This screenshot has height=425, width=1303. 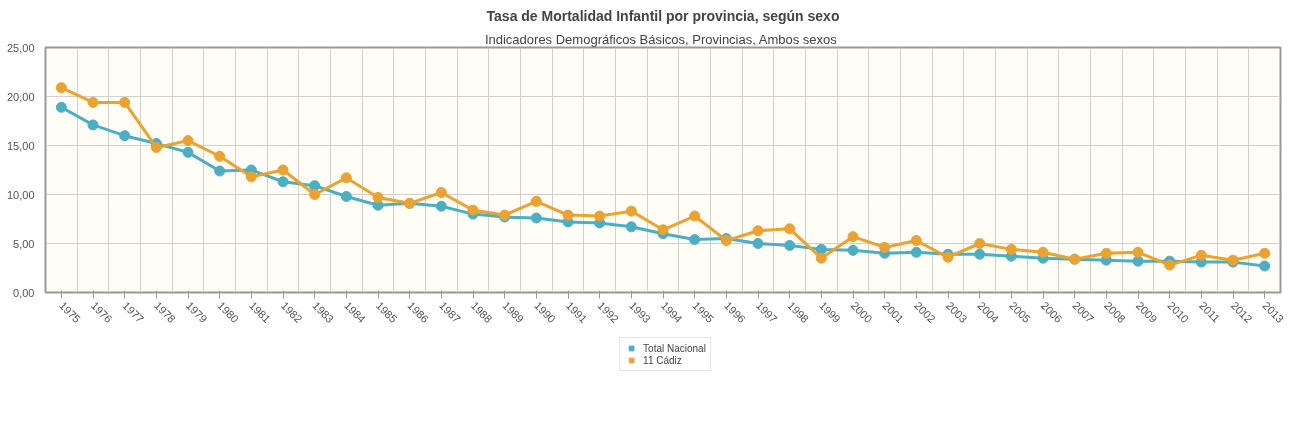 What do you see at coordinates (674, 348) in the screenshot?
I see `legend-label: Total Nacional` at bounding box center [674, 348].